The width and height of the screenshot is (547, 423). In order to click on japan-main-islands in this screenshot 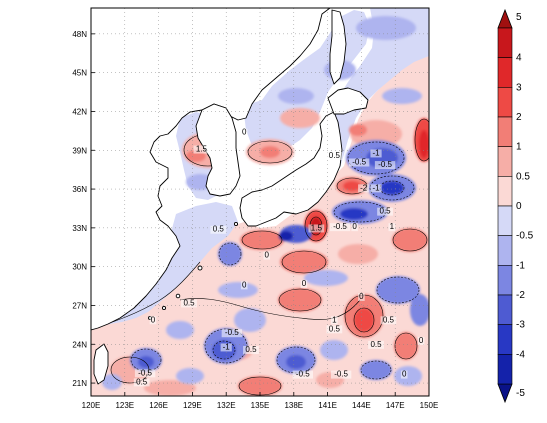, I will do `click(291, 169)`.